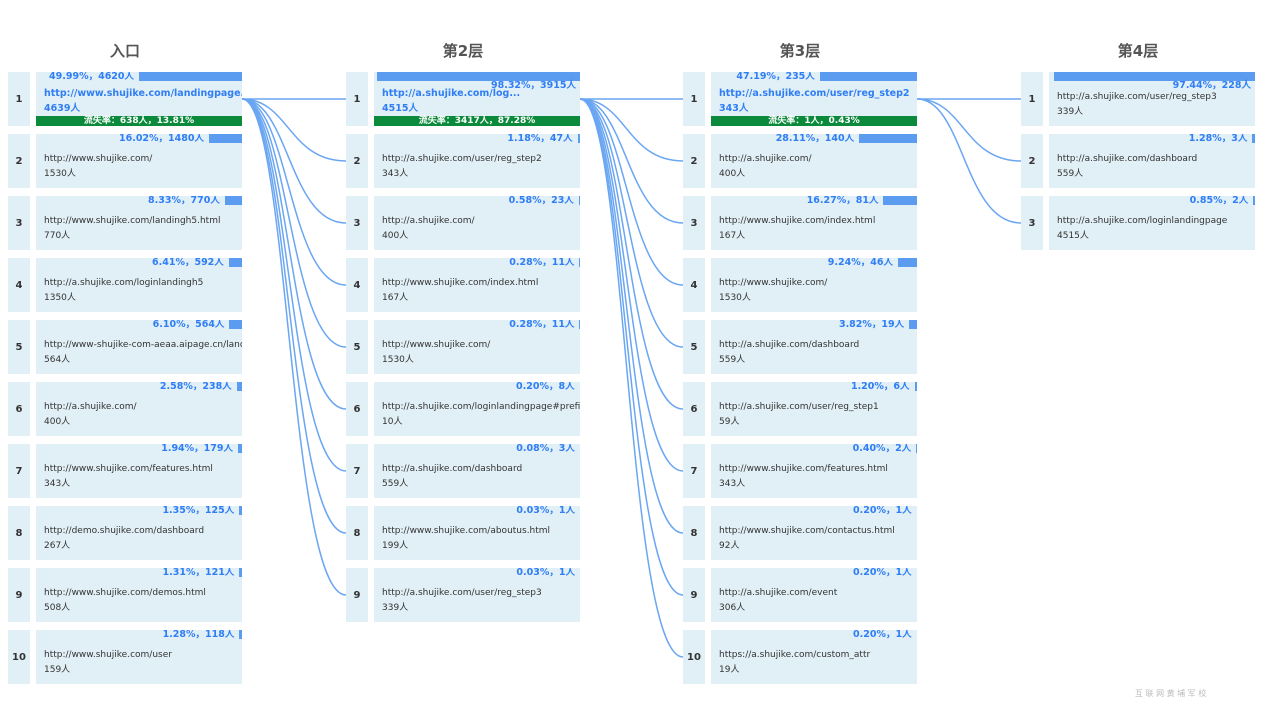  I want to click on user-count: 4639人, so click(62, 108).